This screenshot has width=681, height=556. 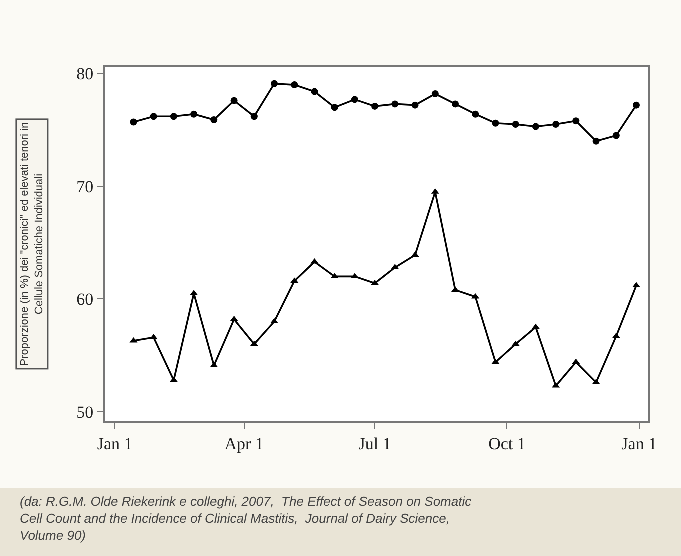 I want to click on y-axis-title: Proporzione (in %) dei "cronici" ed elevati tenori in Cellule Somatiche Individuali, so click(x=32, y=244).